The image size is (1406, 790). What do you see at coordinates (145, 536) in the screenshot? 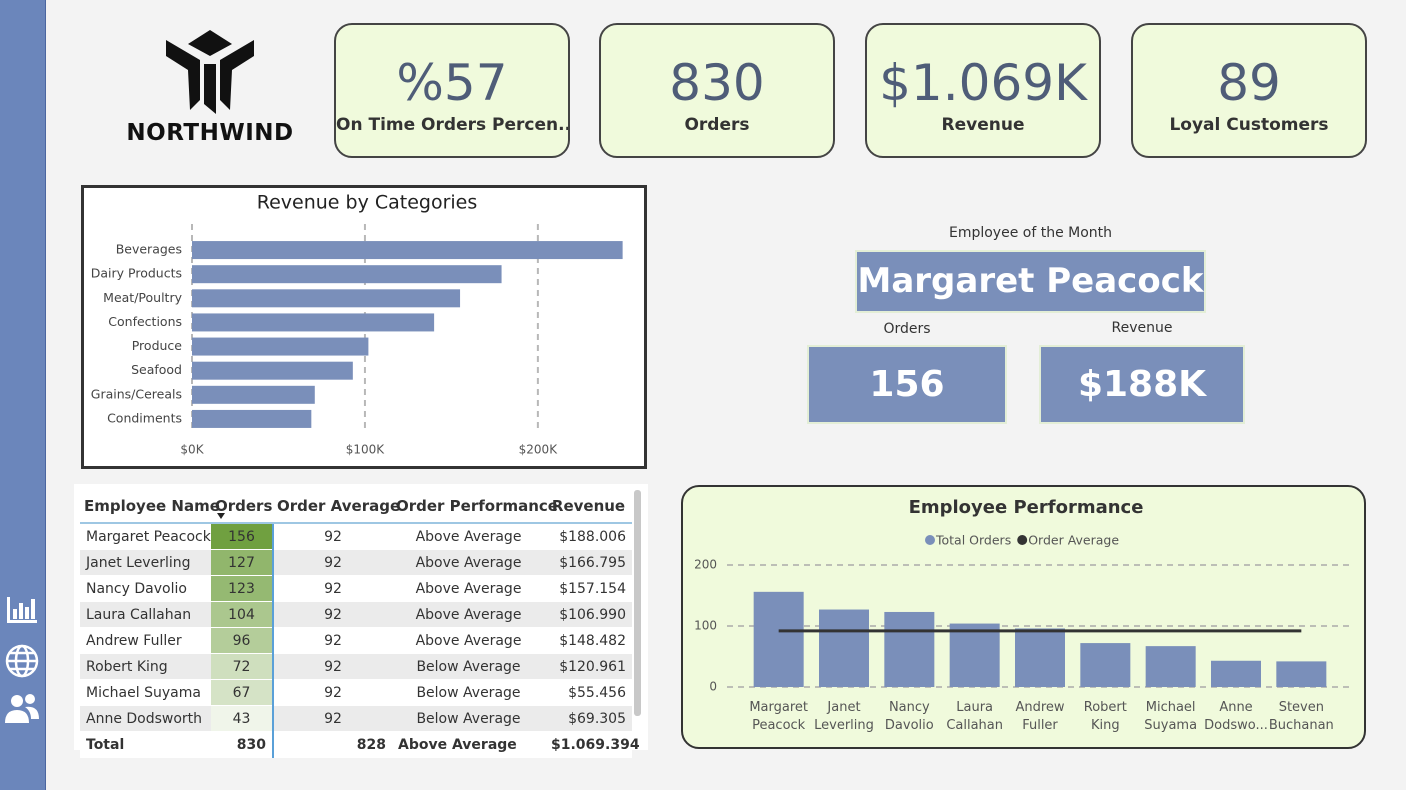
I see `table-cell: Margaret Peacock` at bounding box center [145, 536].